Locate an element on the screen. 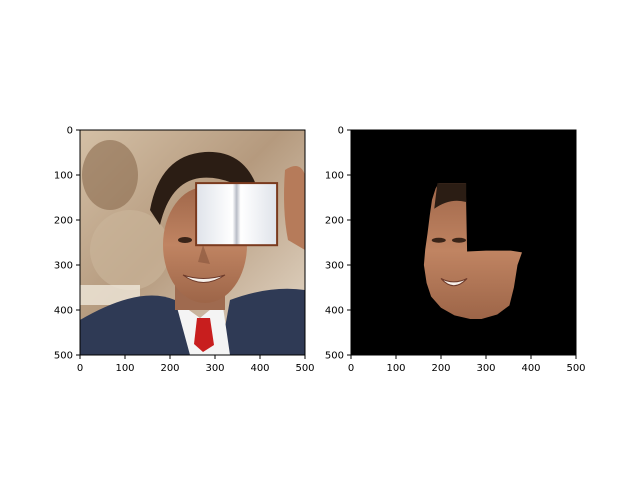  face-mask-details is located at coordinates (449, 235).